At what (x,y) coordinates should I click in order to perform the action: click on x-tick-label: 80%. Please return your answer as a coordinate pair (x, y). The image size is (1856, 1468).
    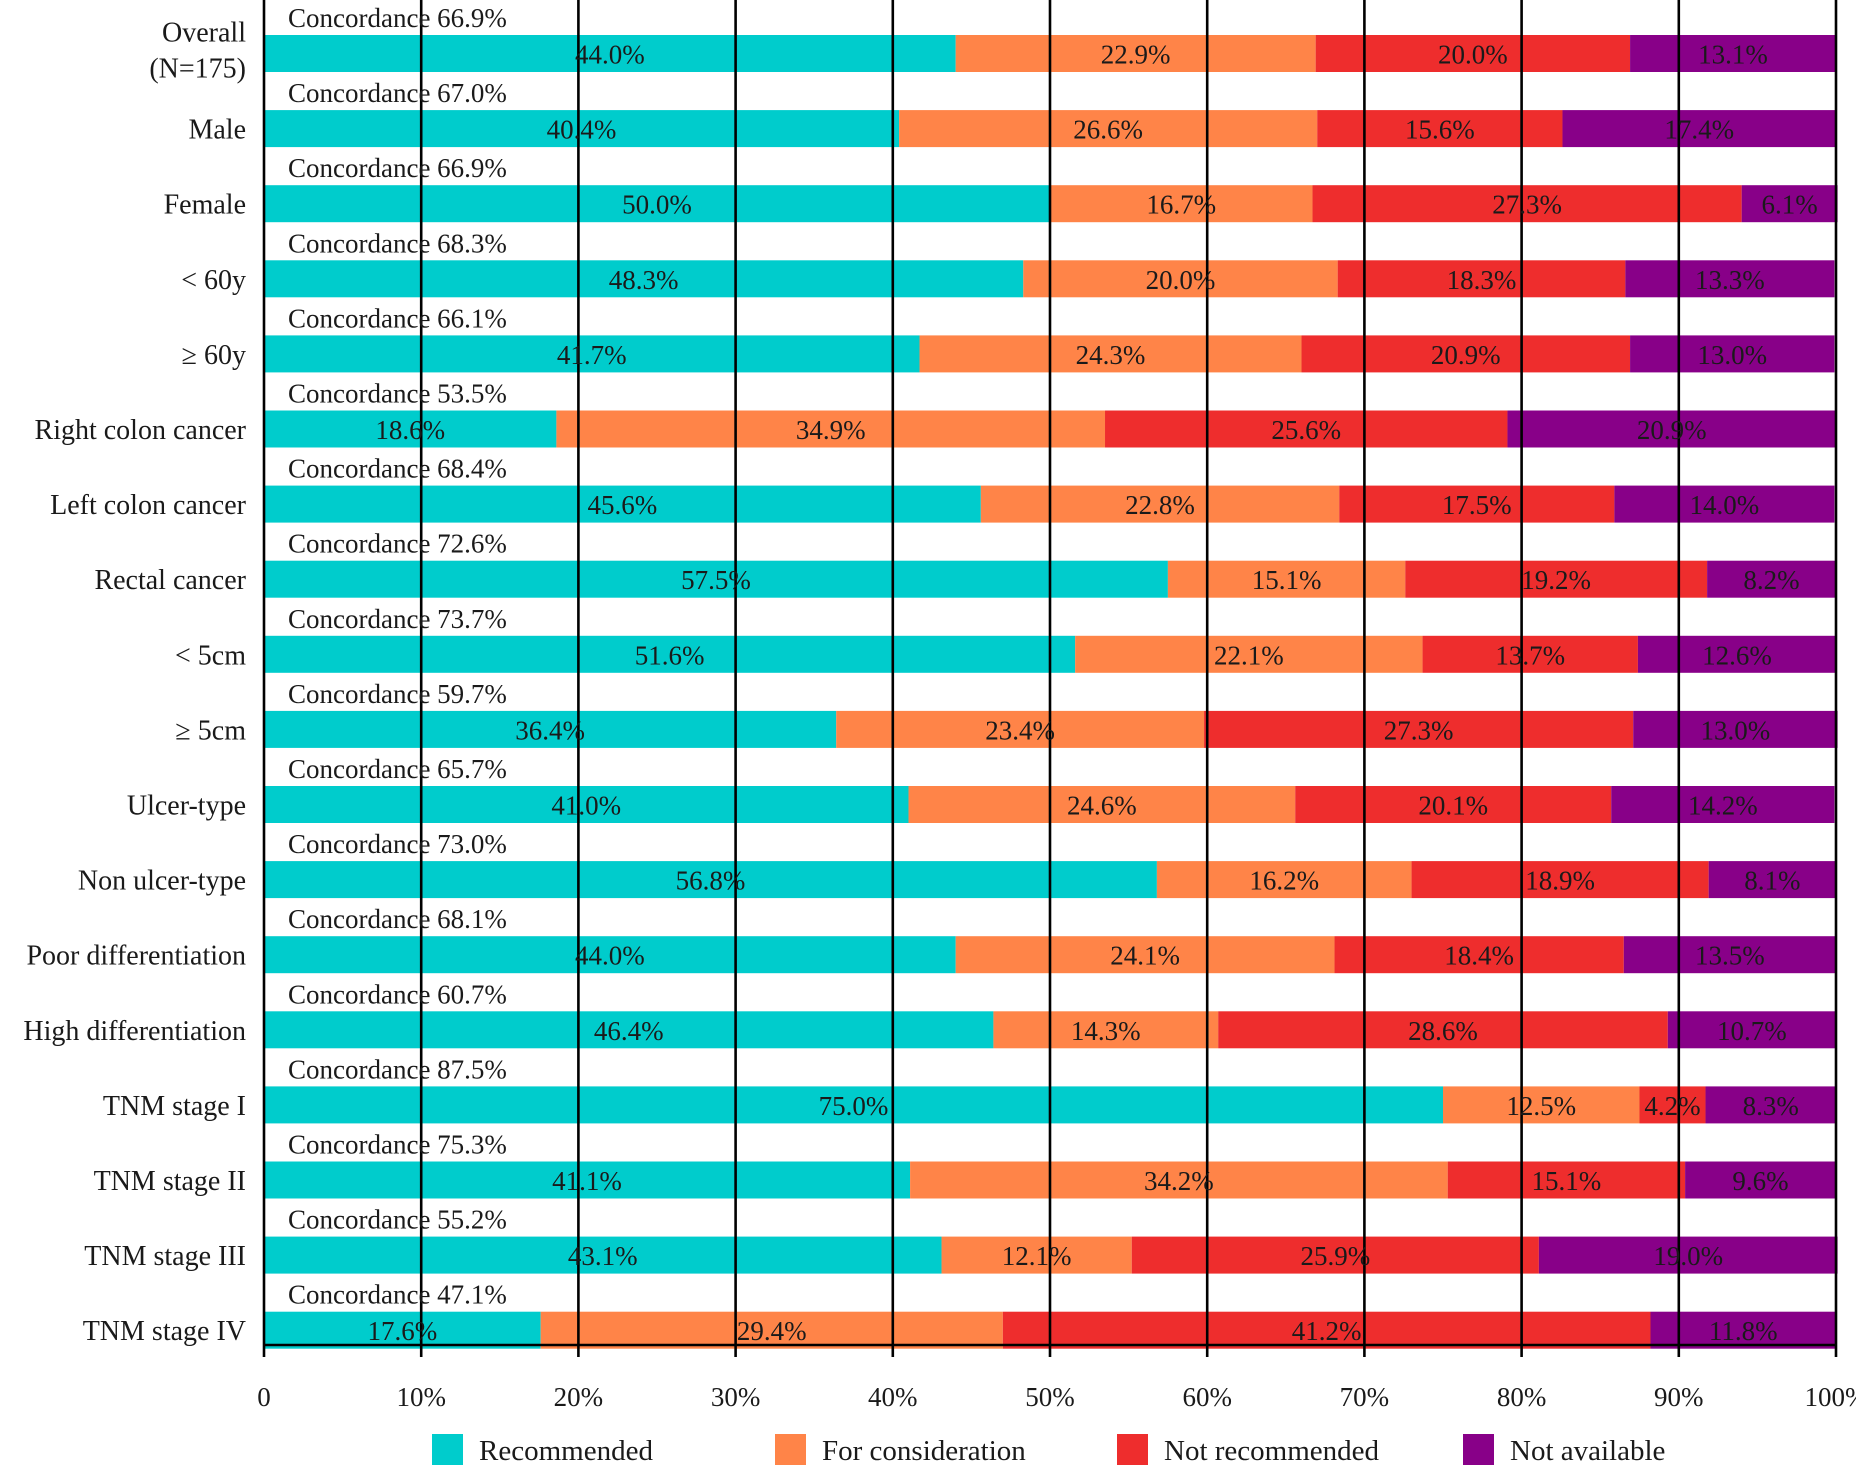
    Looking at the image, I should click on (1522, 1397).